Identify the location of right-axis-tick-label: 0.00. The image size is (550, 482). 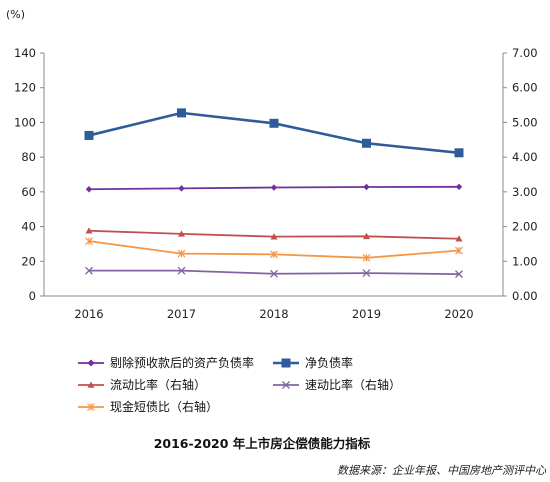
(525, 296).